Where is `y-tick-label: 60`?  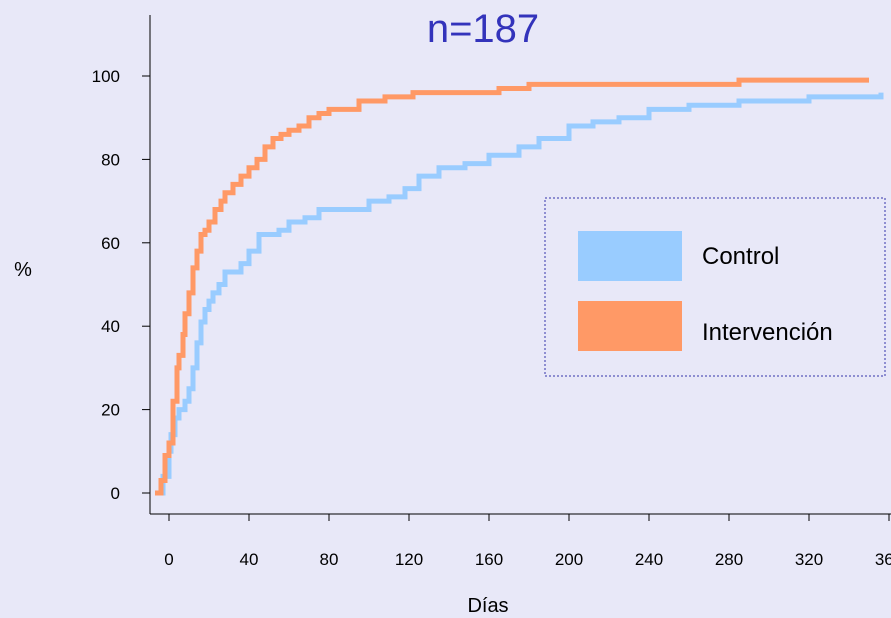 y-tick-label: 60 is located at coordinates (110, 243).